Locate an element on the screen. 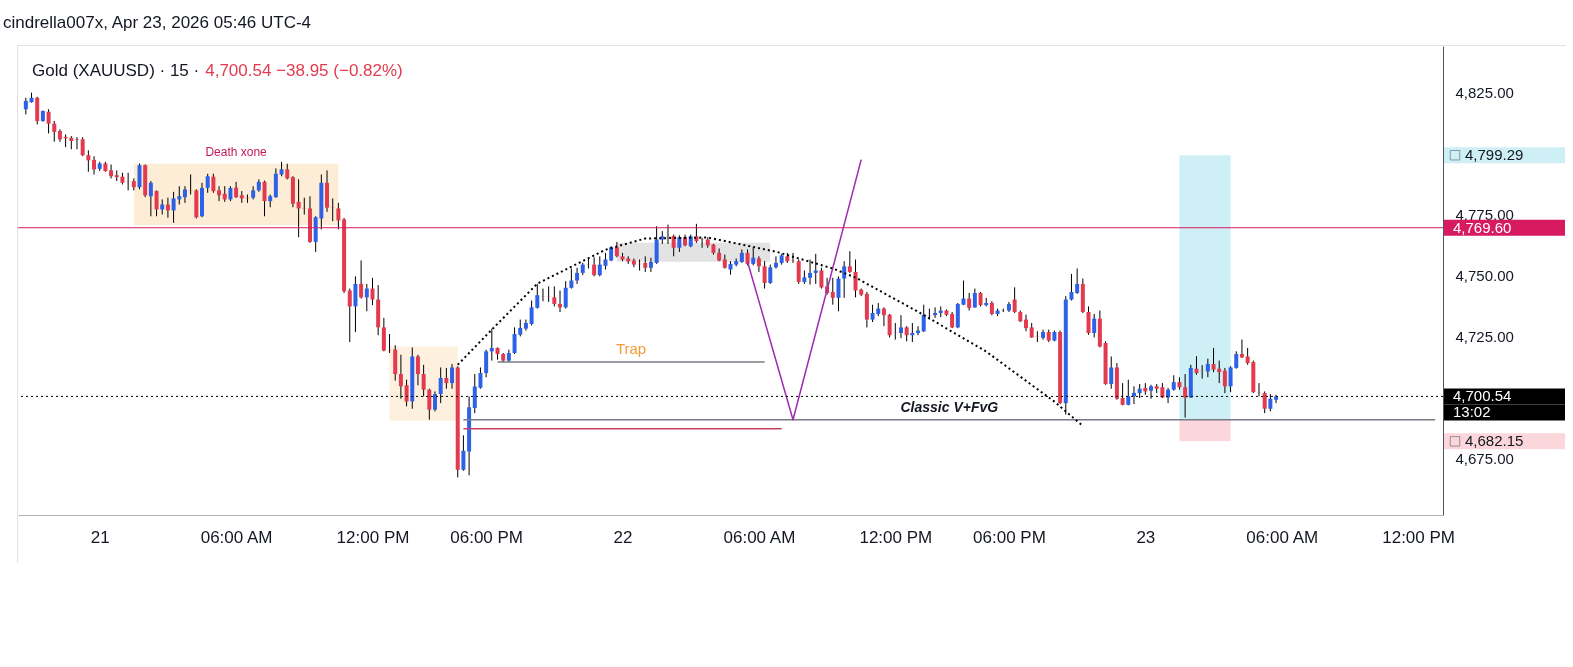 Image resolution: width=1573 pixels, height=667 pixels. ref-line-label: 4,700.54 is located at coordinates (1482, 396).